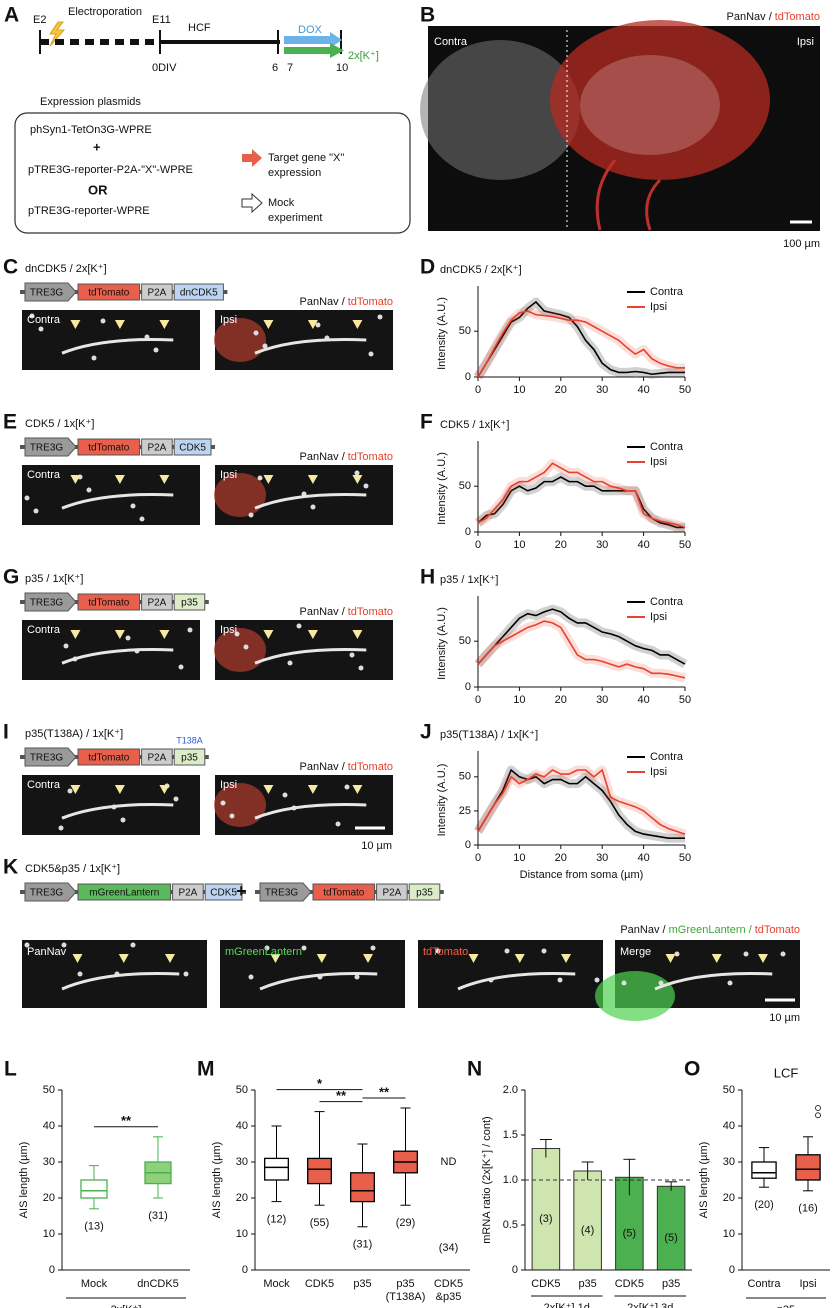 The width and height of the screenshot is (837, 1308). Describe the element at coordinates (469, 580) in the screenshot. I see `chart-title: p35 / 1x[K⁺]` at that location.